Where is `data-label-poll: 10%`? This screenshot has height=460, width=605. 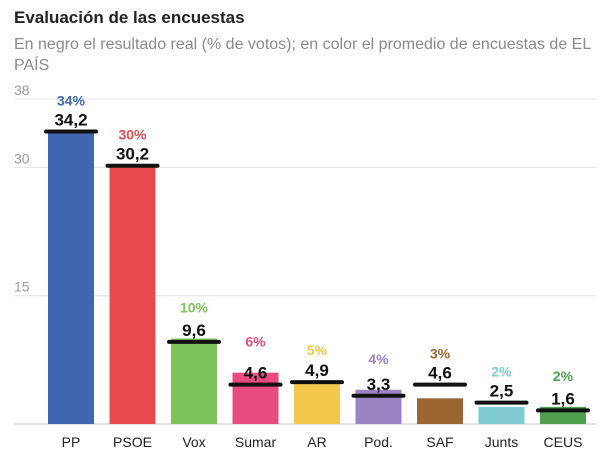 data-label-poll: 10% is located at coordinates (194, 307).